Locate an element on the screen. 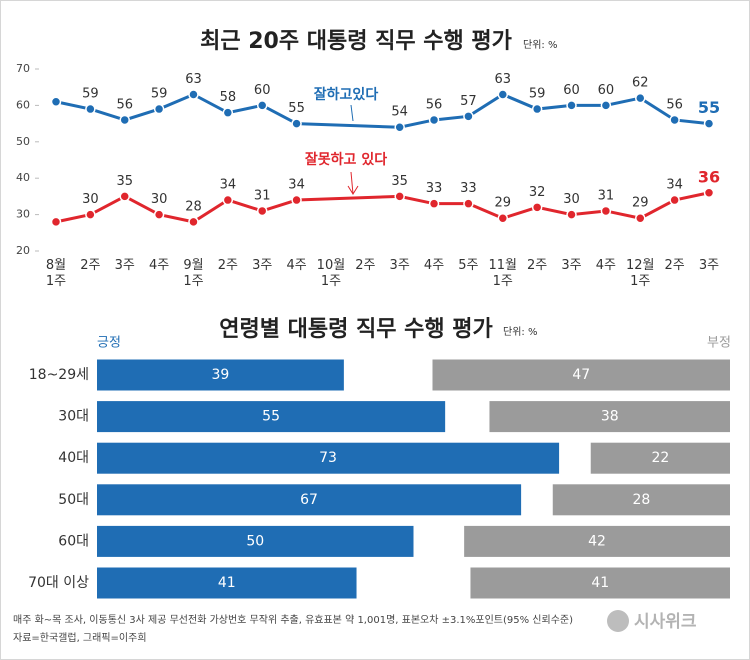  value-label: 42 is located at coordinates (597, 541).